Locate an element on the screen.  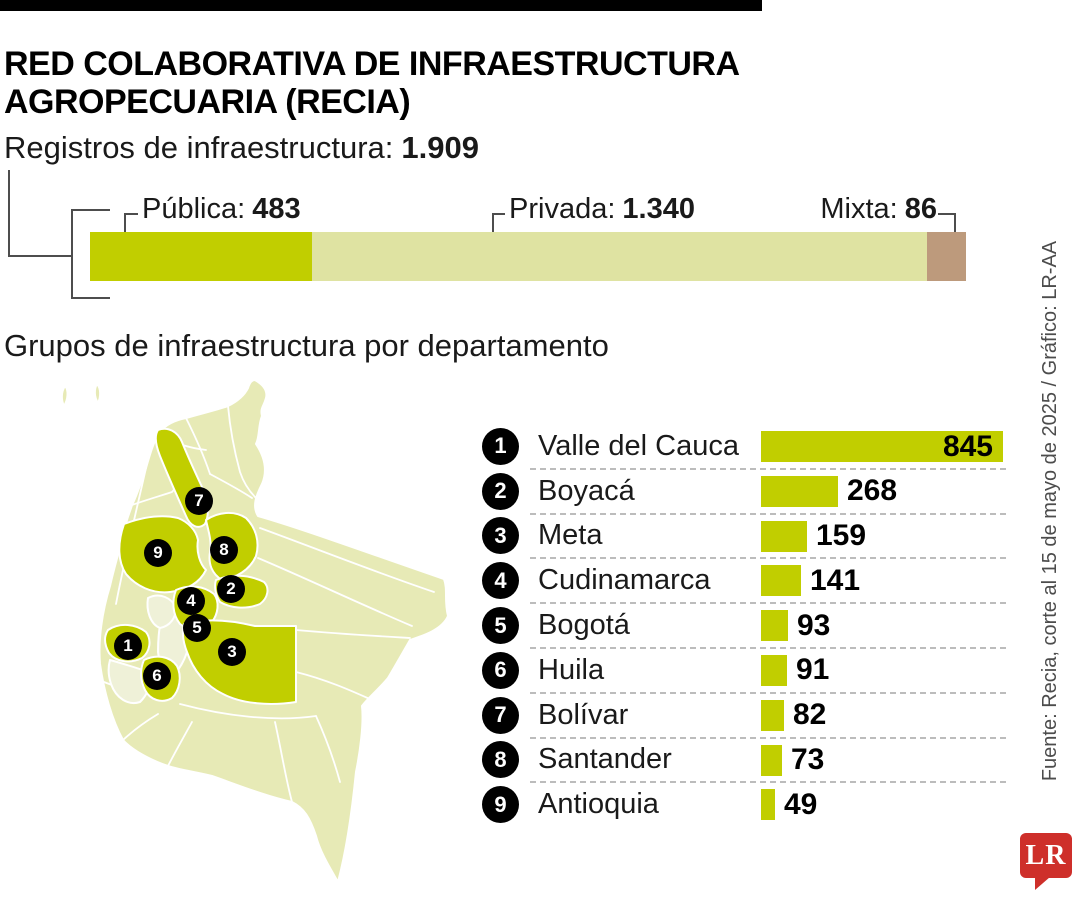
ranking-row: 7 Bolívar 82 is located at coordinates (744, 716).